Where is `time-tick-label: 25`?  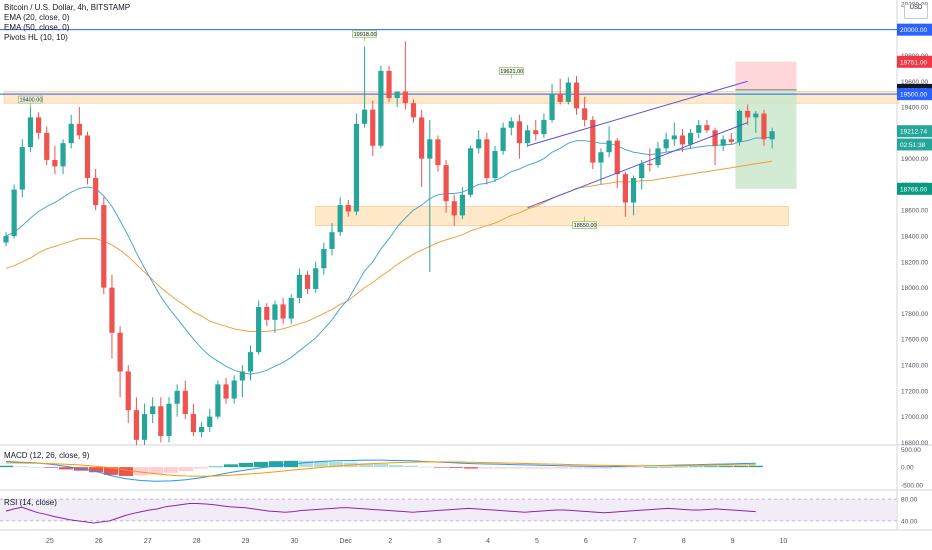
time-tick-label: 25 is located at coordinates (50, 541).